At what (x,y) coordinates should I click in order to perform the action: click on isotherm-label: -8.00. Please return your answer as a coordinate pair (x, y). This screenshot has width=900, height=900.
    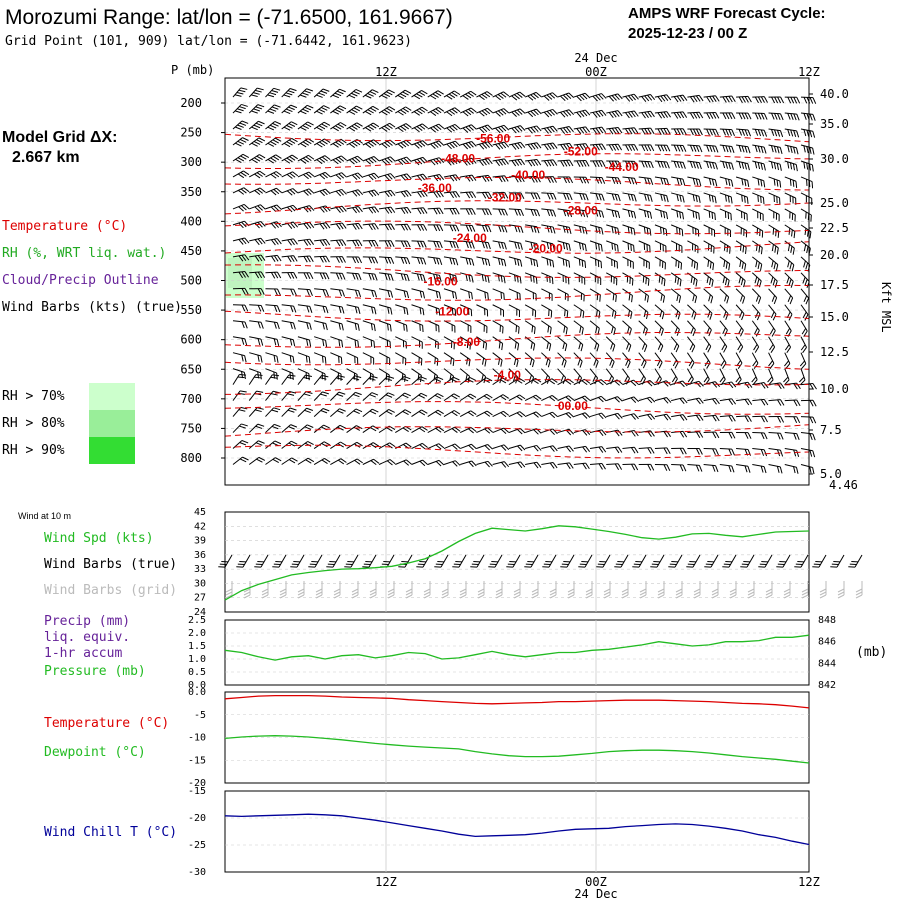
    Looking at the image, I should click on (467, 342).